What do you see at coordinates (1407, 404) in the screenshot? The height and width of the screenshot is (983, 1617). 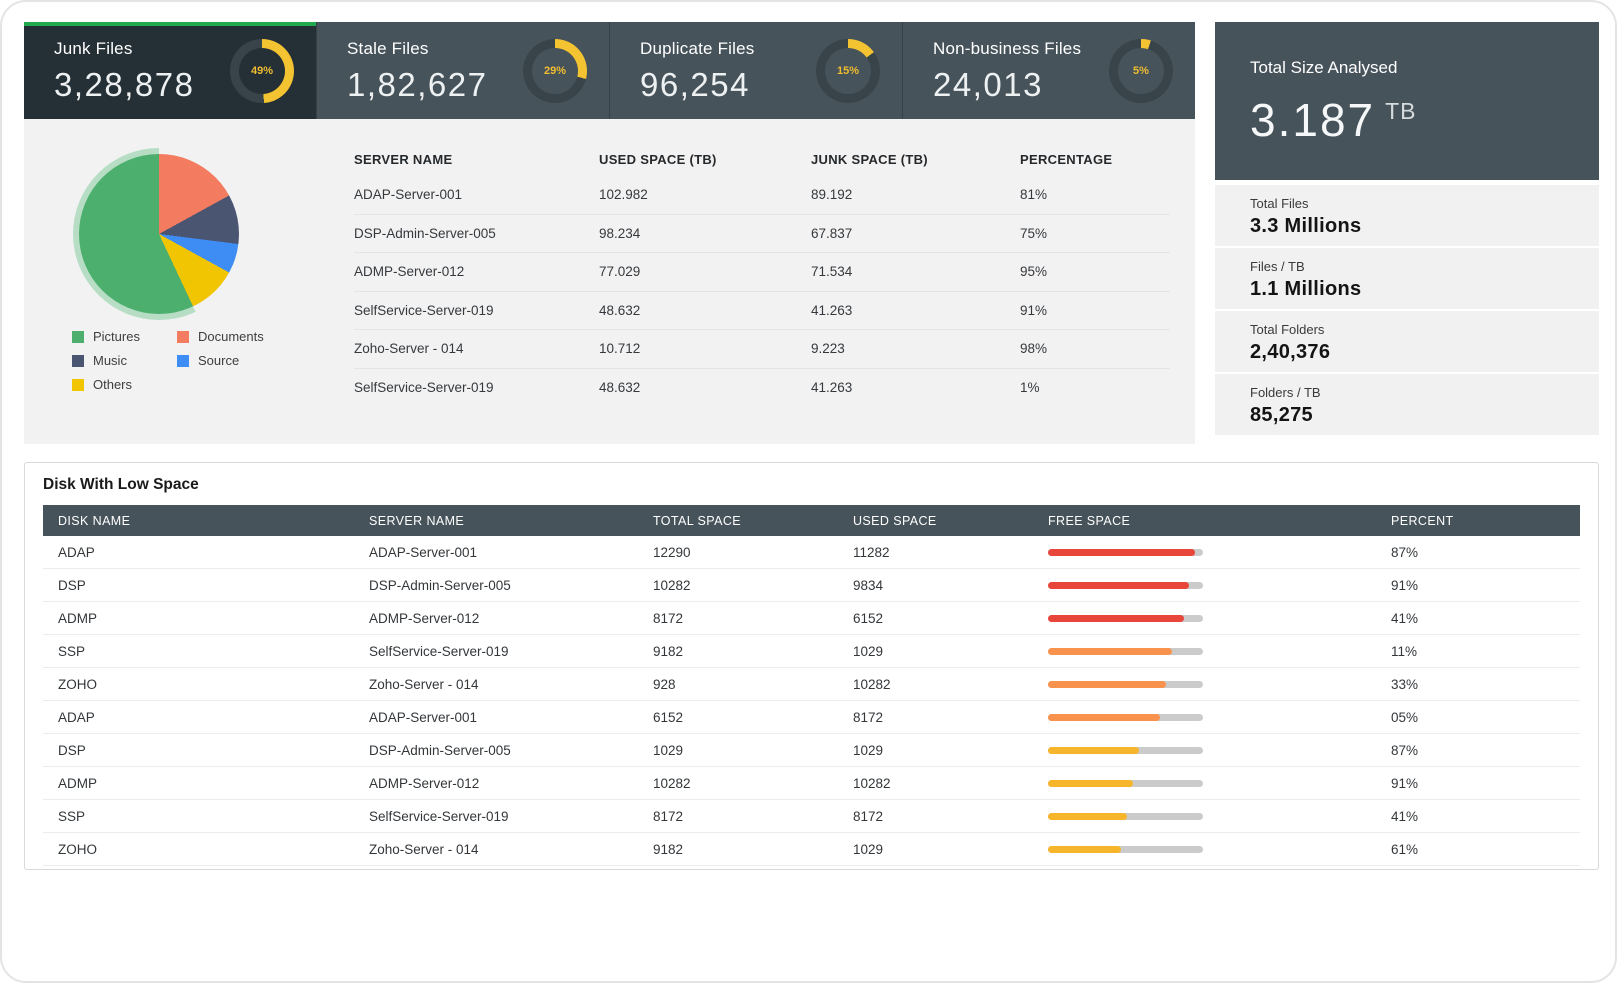 I see `summary-stat-folders-tb: Folders / TB 85,275` at bounding box center [1407, 404].